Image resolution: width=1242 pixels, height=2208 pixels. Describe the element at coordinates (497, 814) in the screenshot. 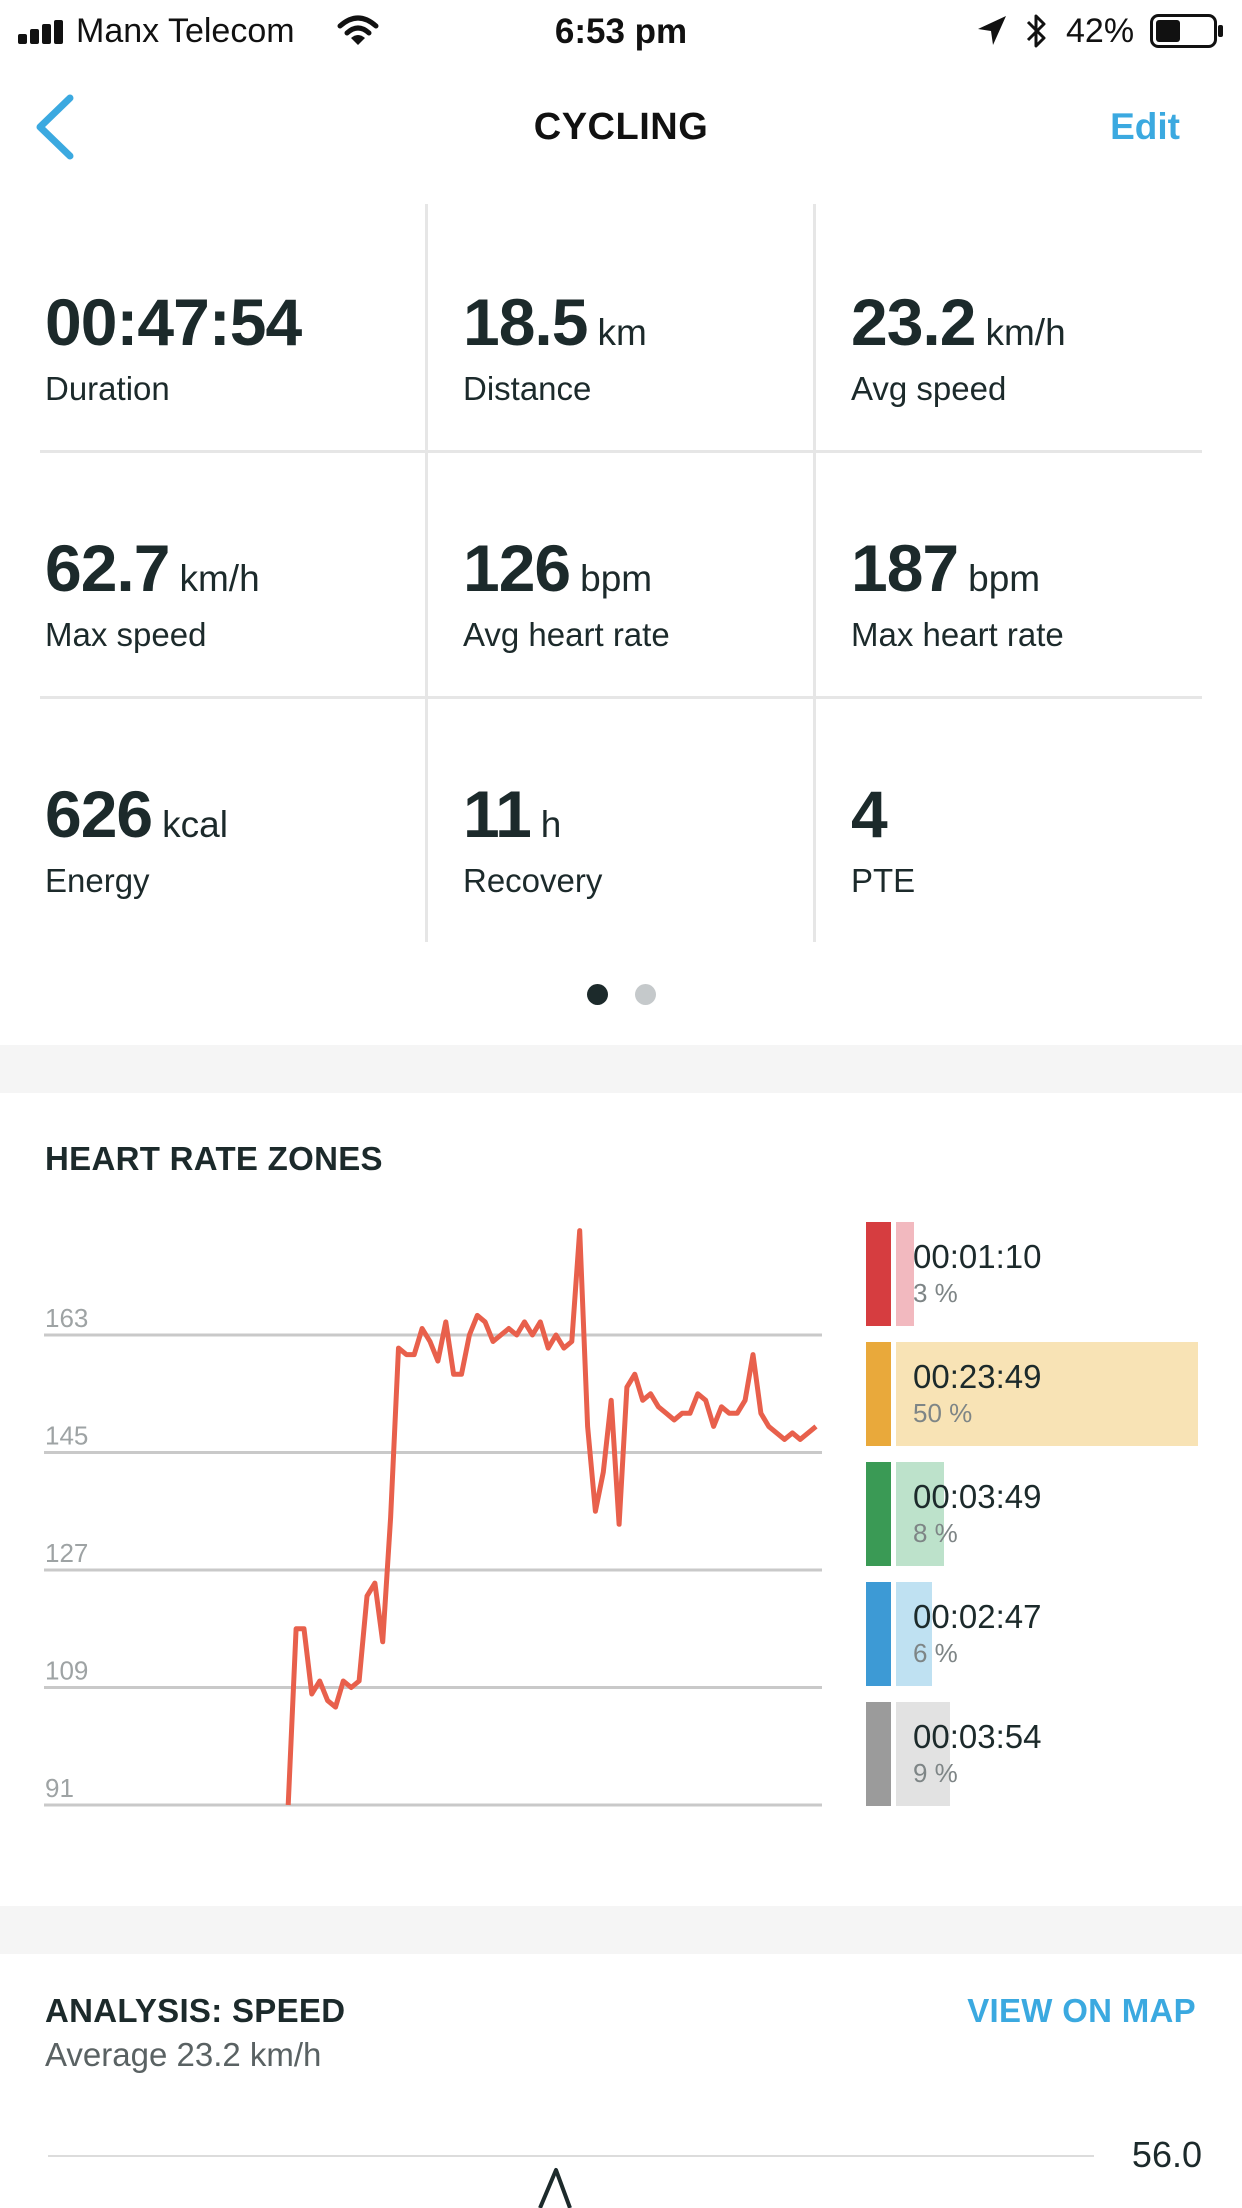

I see `stat-value: 11` at that location.